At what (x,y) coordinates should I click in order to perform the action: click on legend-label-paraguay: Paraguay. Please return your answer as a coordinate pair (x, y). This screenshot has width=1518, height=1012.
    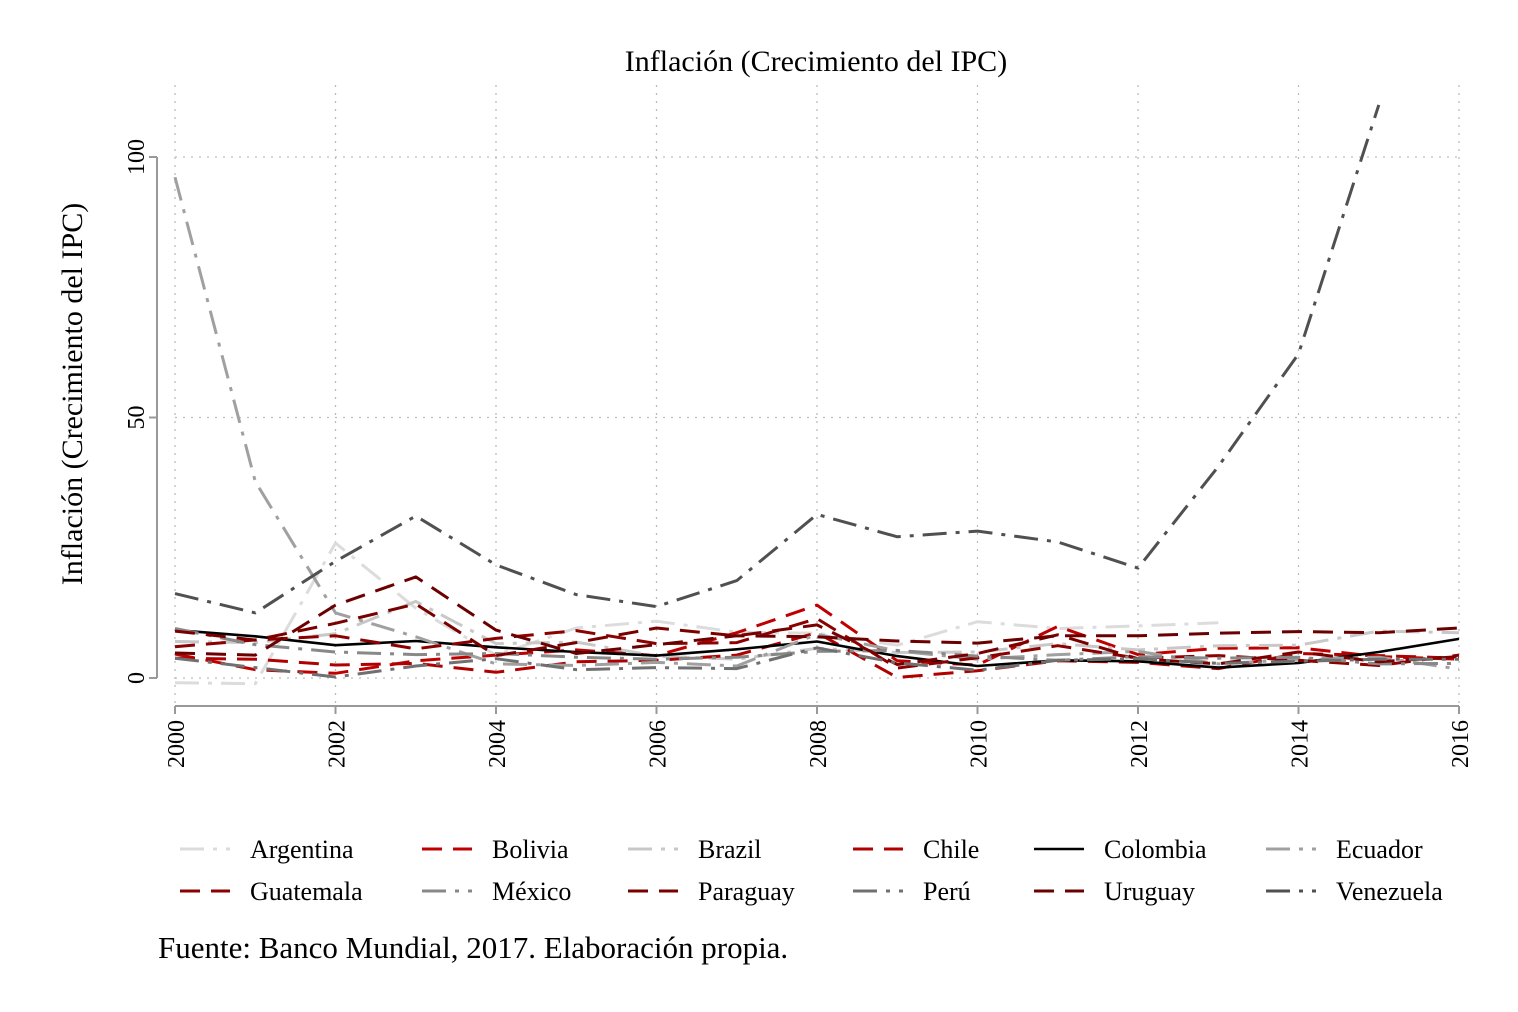
    Looking at the image, I should click on (746, 891).